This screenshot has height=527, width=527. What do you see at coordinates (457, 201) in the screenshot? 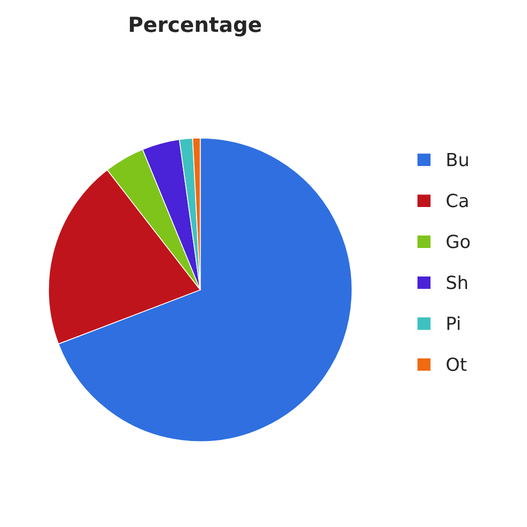
I see `legend-label: Ca` at bounding box center [457, 201].